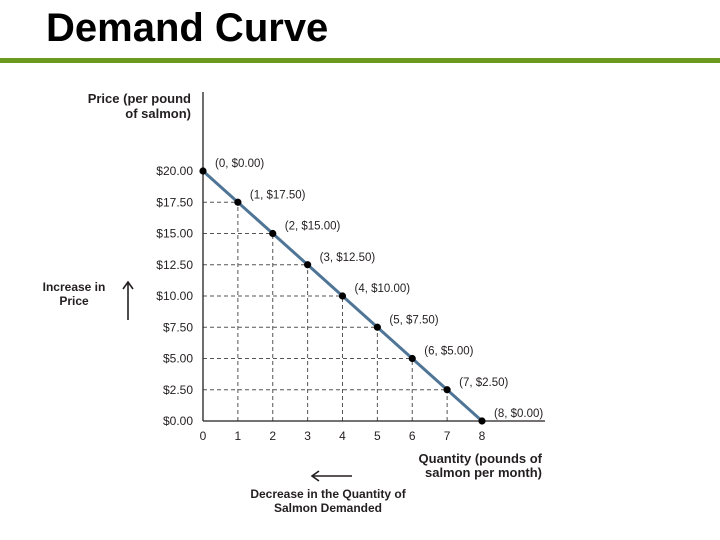 This screenshot has width=720, height=540. What do you see at coordinates (307, 436) in the screenshot?
I see `x-tick-label: 3` at bounding box center [307, 436].